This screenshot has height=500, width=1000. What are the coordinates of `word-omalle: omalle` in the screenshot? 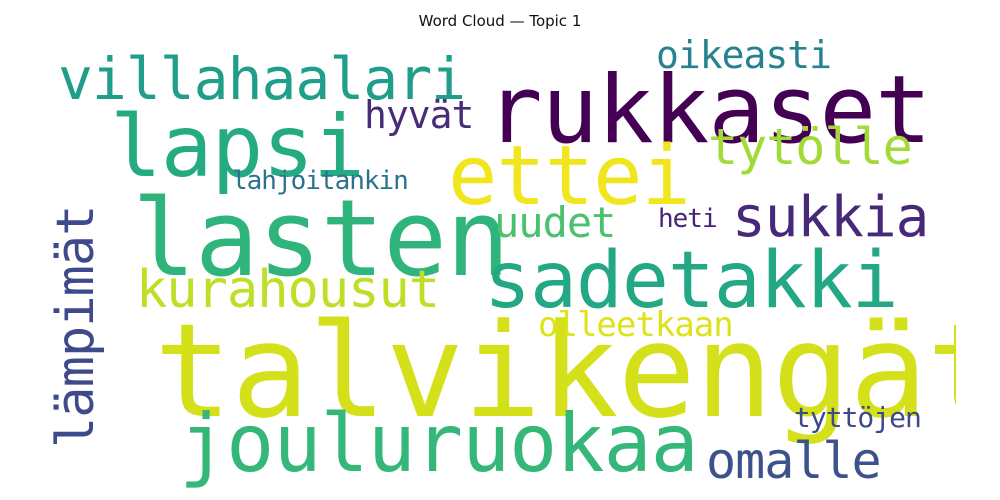 It's located at (794, 460).